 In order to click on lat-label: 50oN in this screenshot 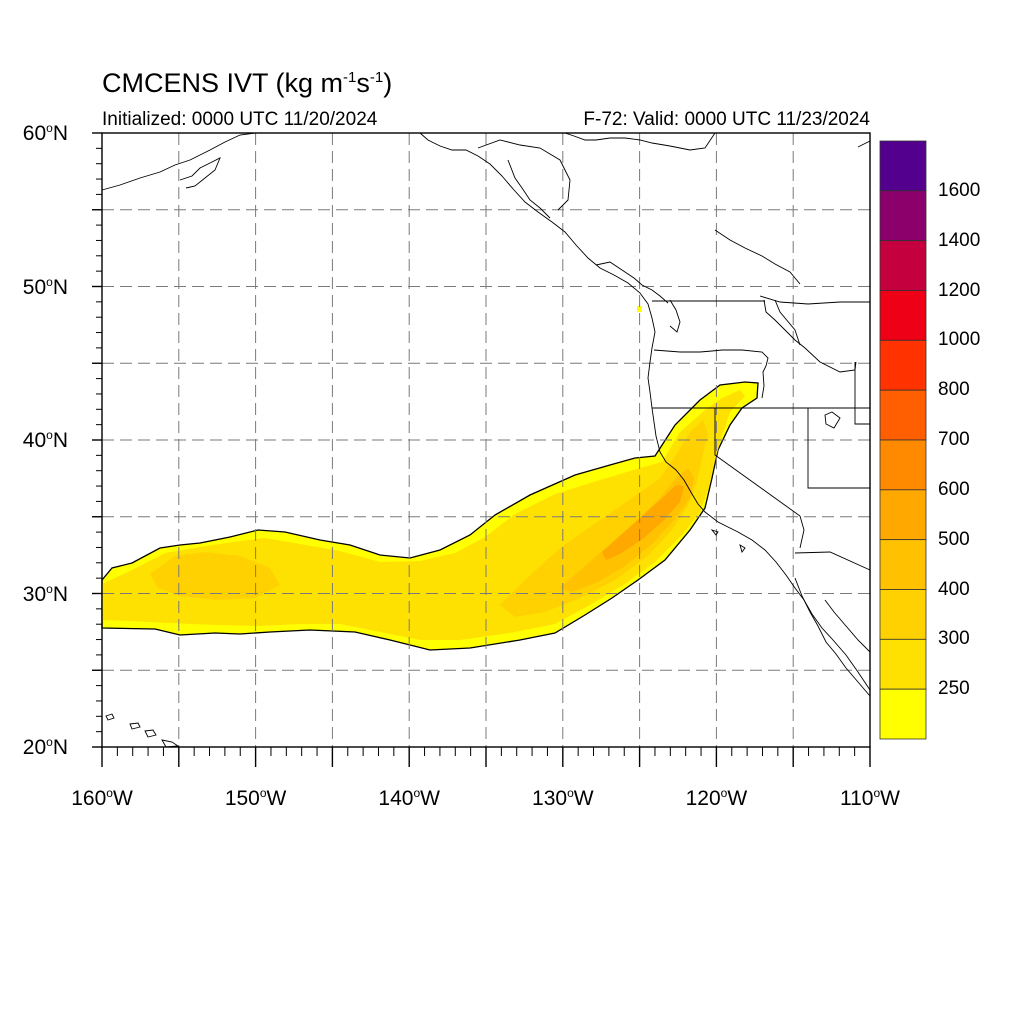, I will do `click(45, 286)`.